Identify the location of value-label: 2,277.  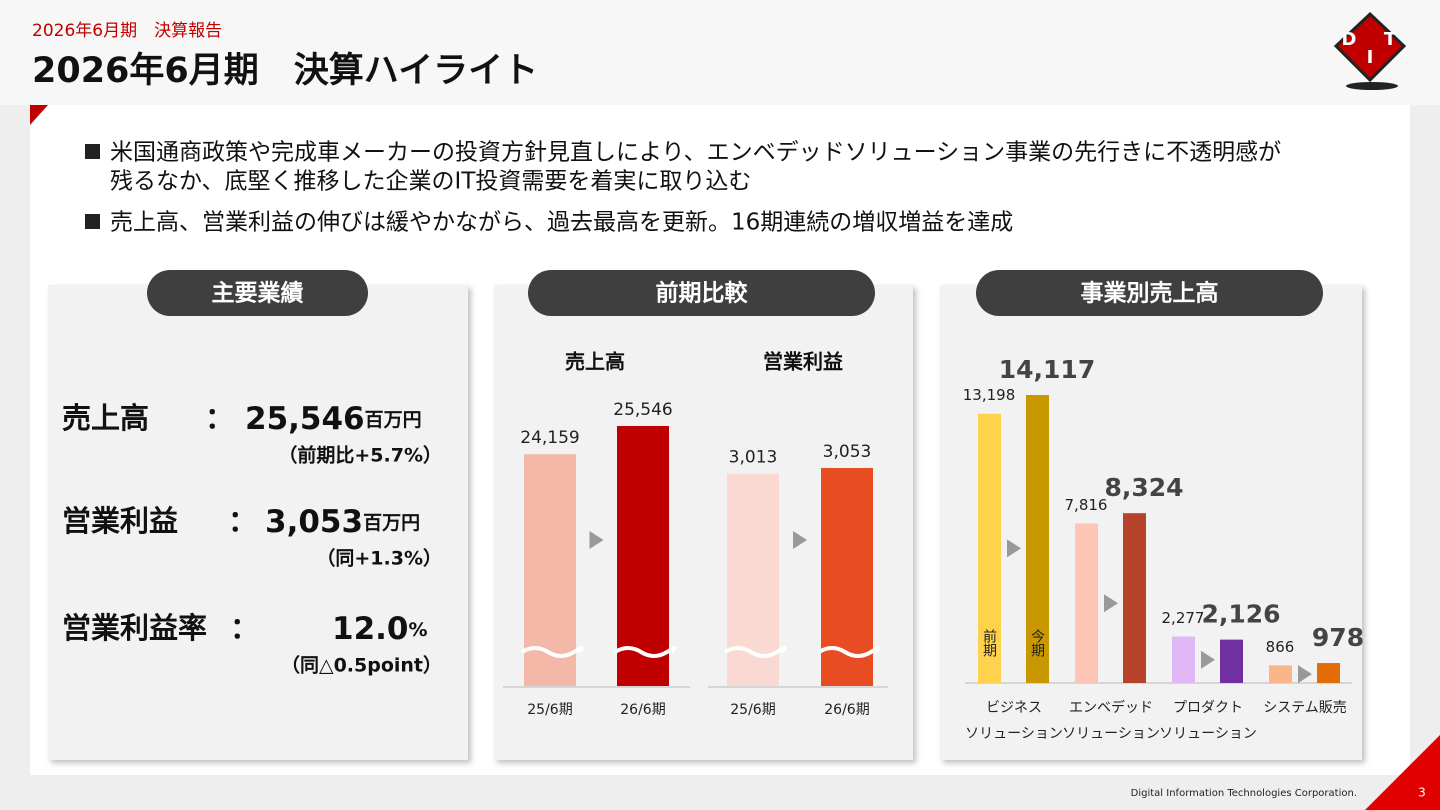
(1183, 618).